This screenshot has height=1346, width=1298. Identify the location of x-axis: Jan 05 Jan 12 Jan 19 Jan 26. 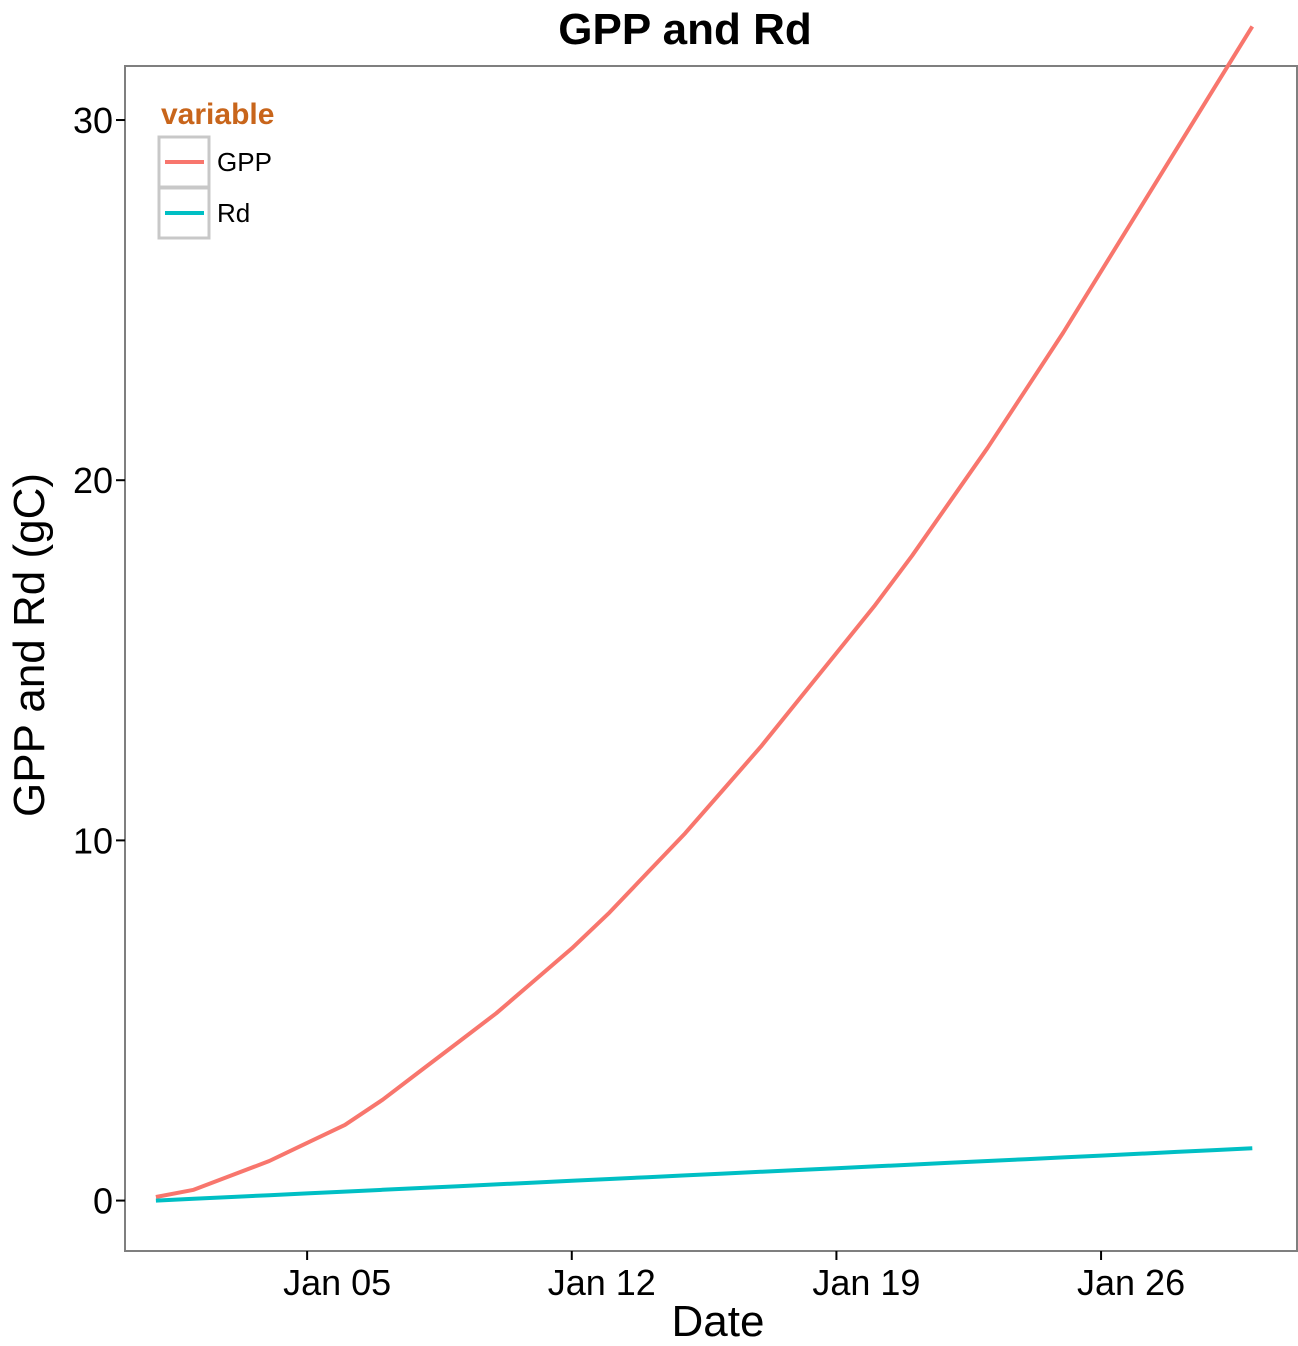
(734, 1277).